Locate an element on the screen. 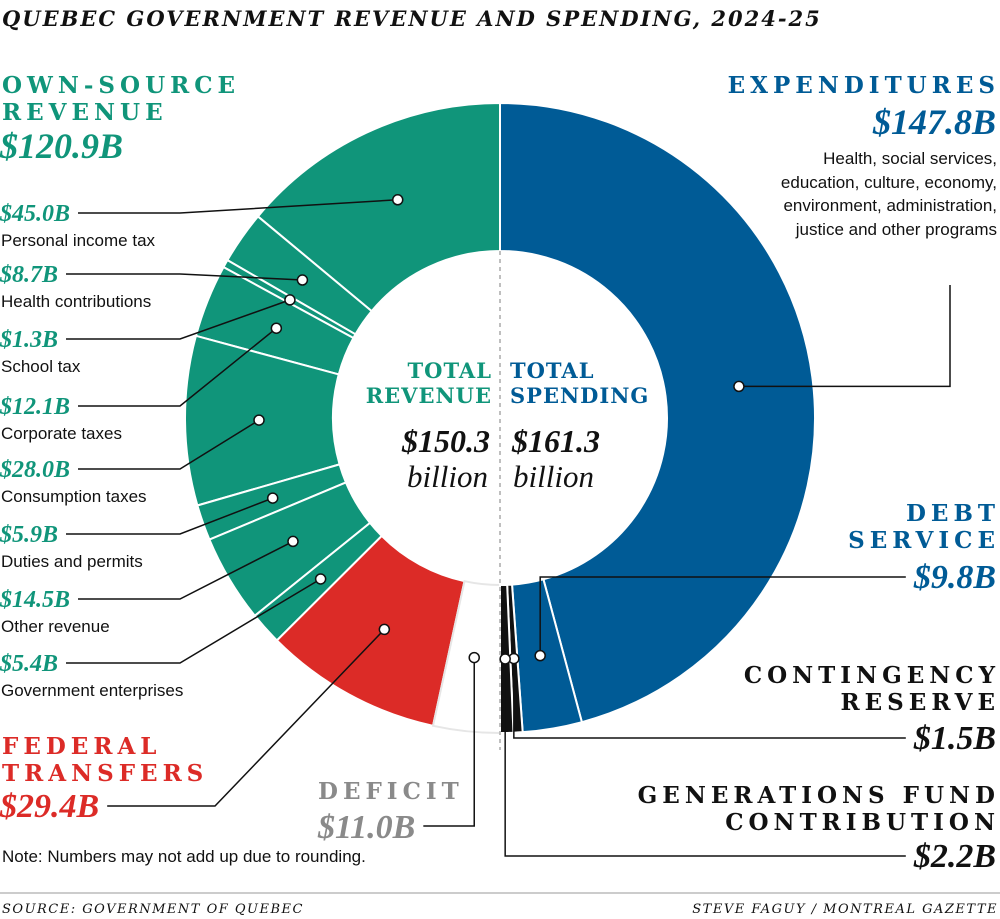  total-title: TOTAL REVENUE is located at coordinates (428, 383).